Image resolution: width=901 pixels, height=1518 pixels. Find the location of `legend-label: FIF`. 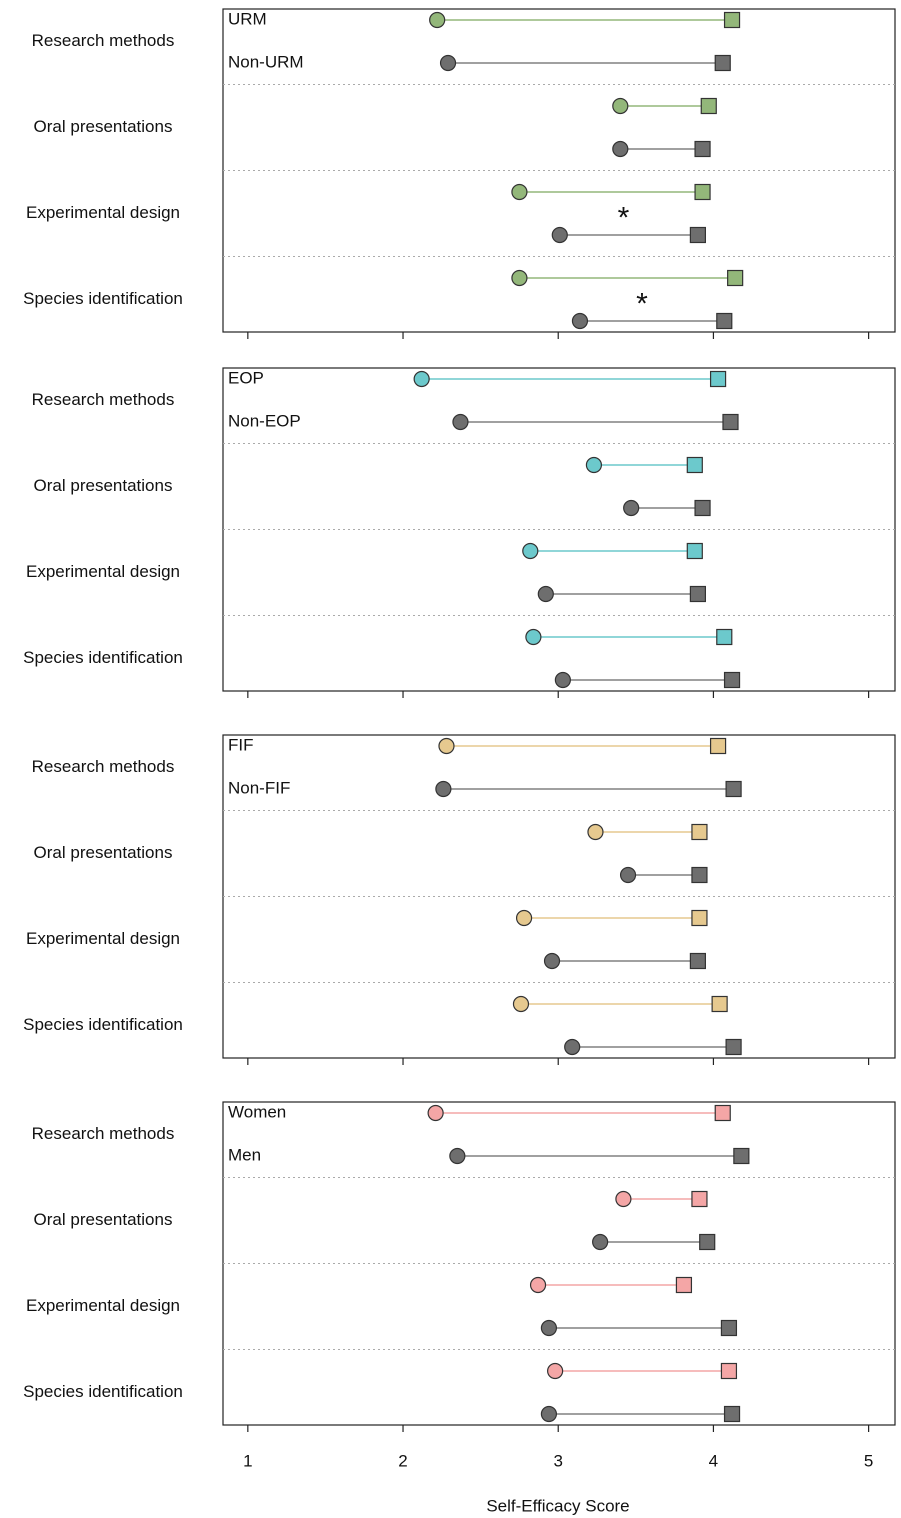

legend-label: FIF is located at coordinates (241, 744).